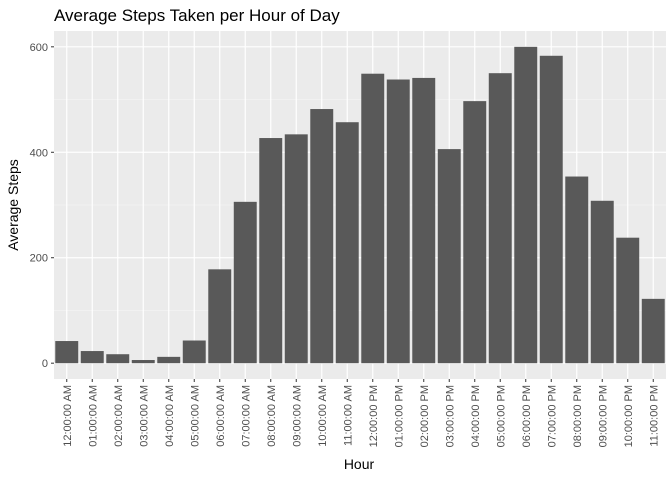 The image size is (672, 485). Describe the element at coordinates (45, 364) in the screenshot. I see `y-tick-label: 0` at that location.